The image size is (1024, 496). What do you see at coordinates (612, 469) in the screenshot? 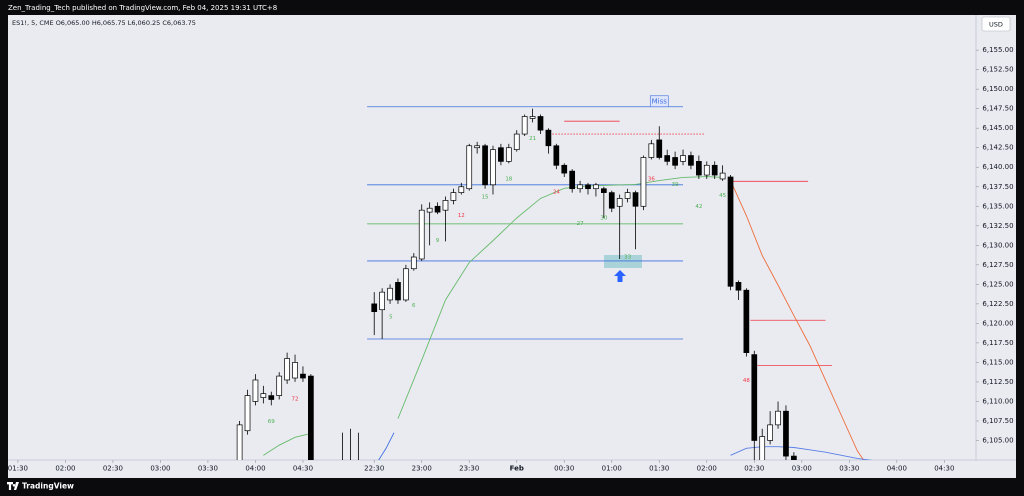
I see `x-tick-label: 01:00` at bounding box center [612, 469].